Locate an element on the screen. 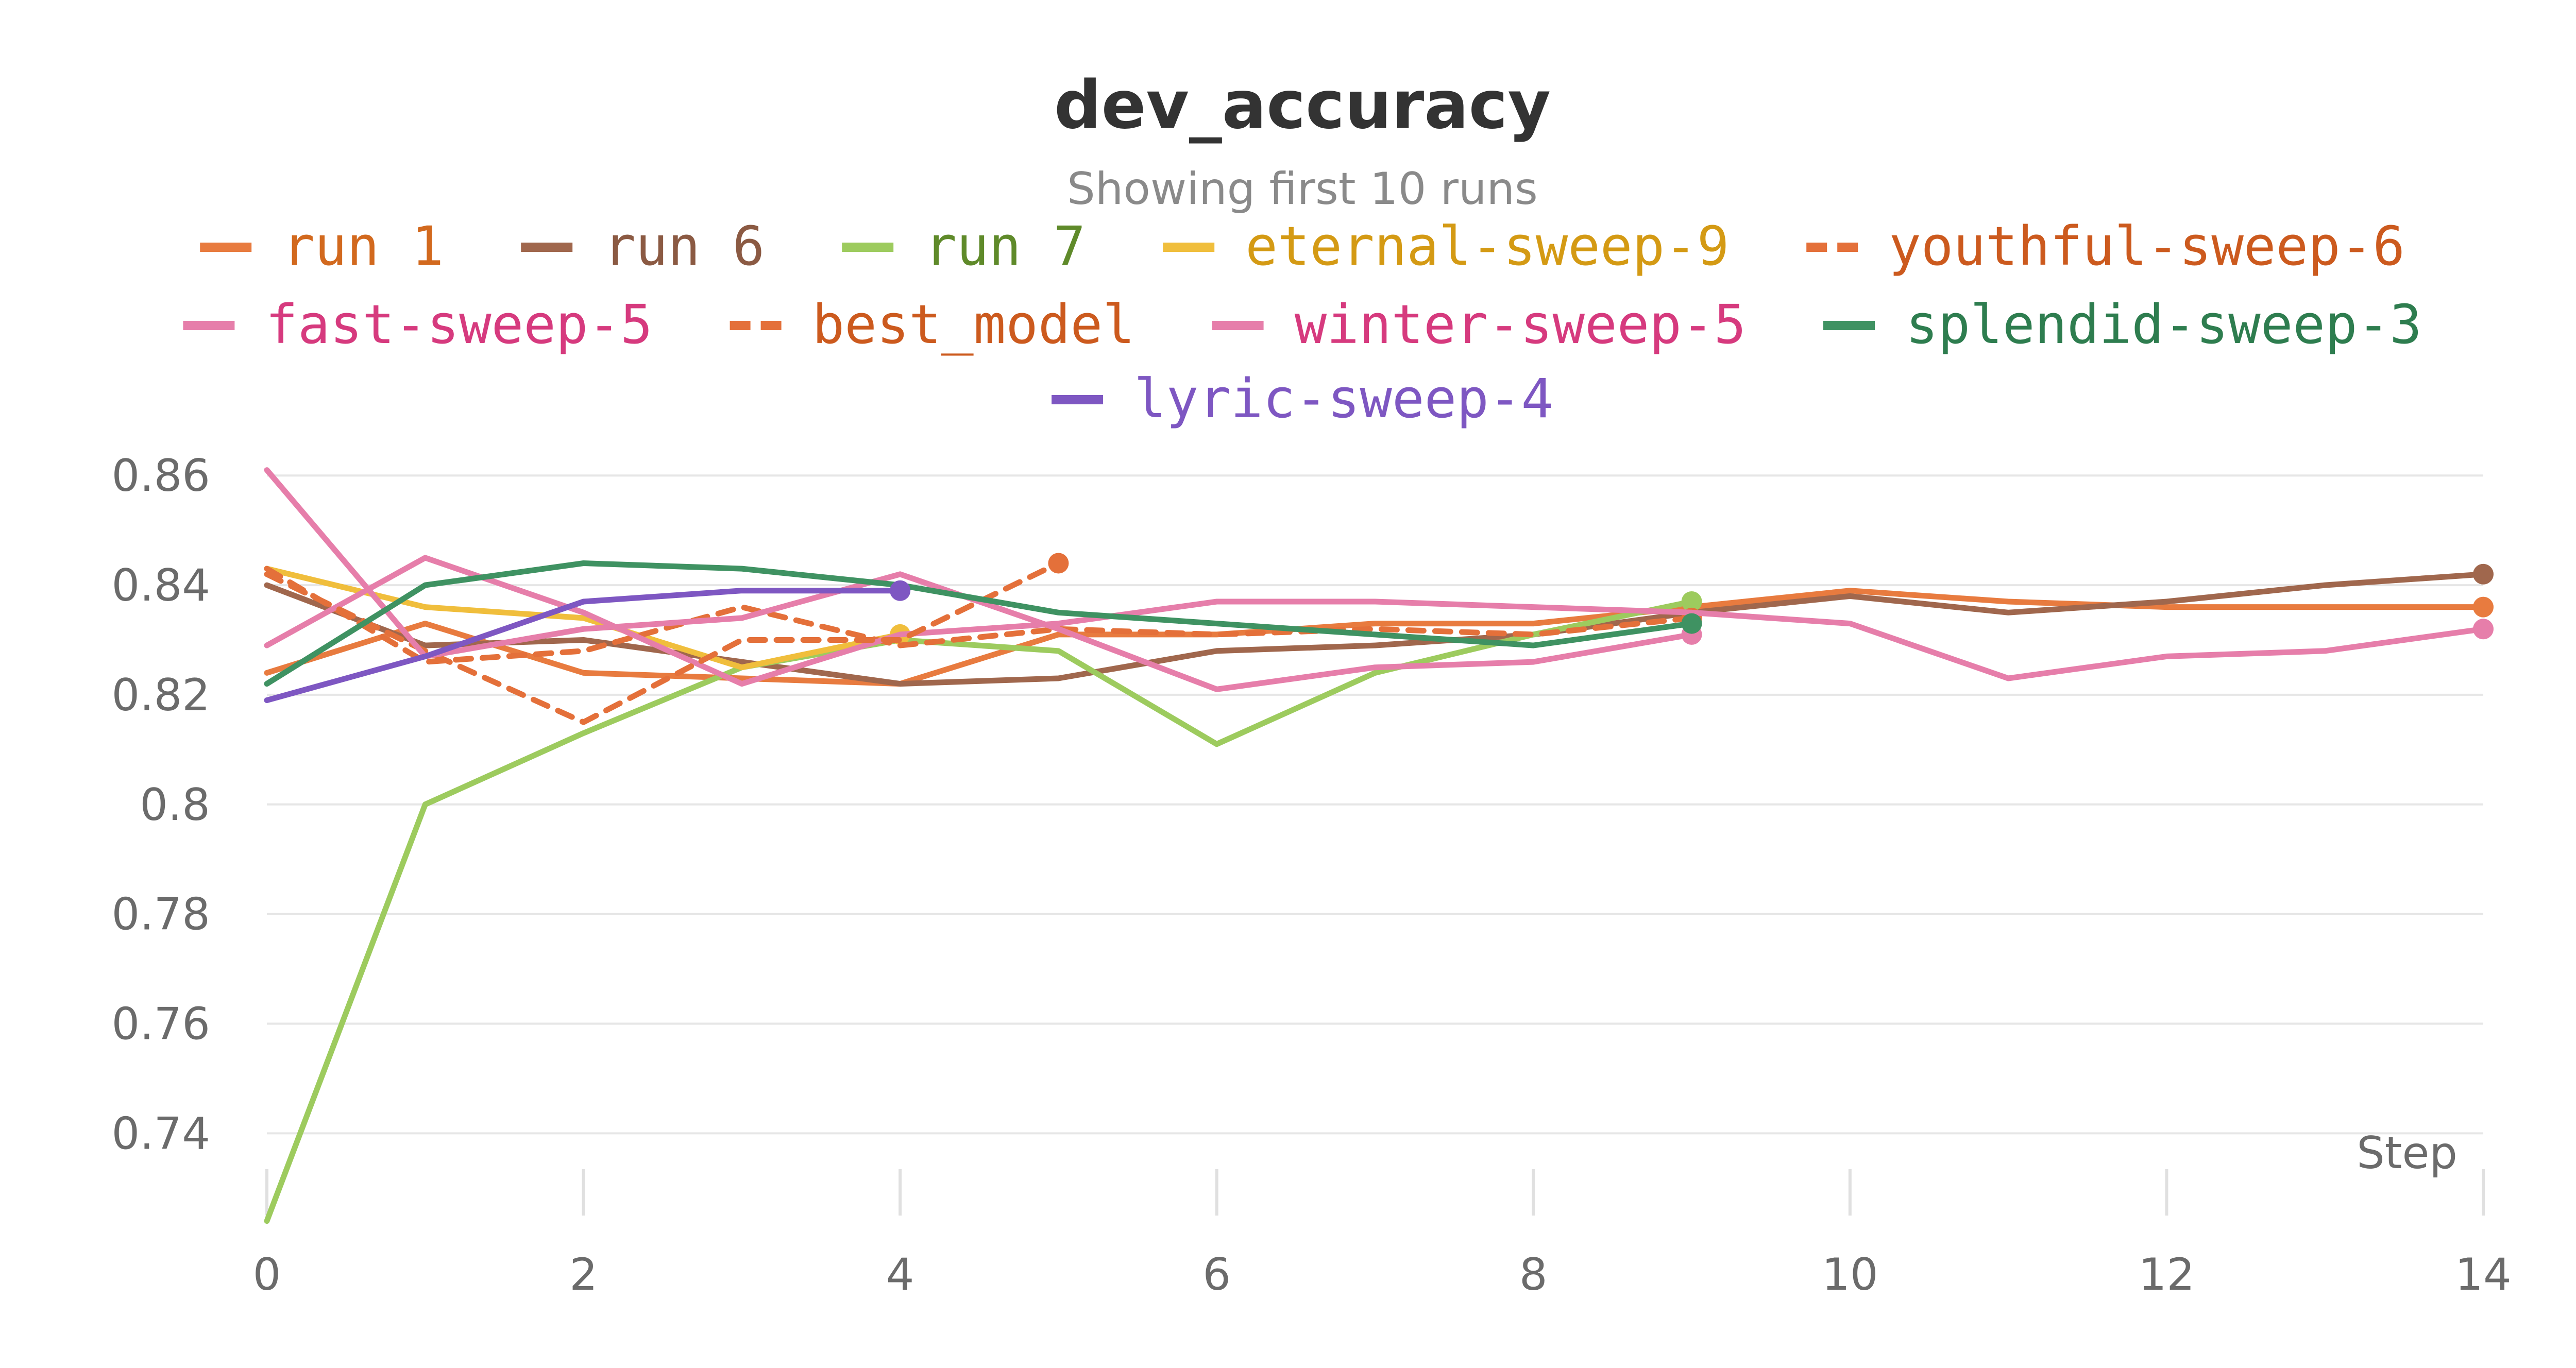 This screenshot has width=2576, height=1368. legend-item: winter-sweep-5 is located at coordinates (1479, 324).